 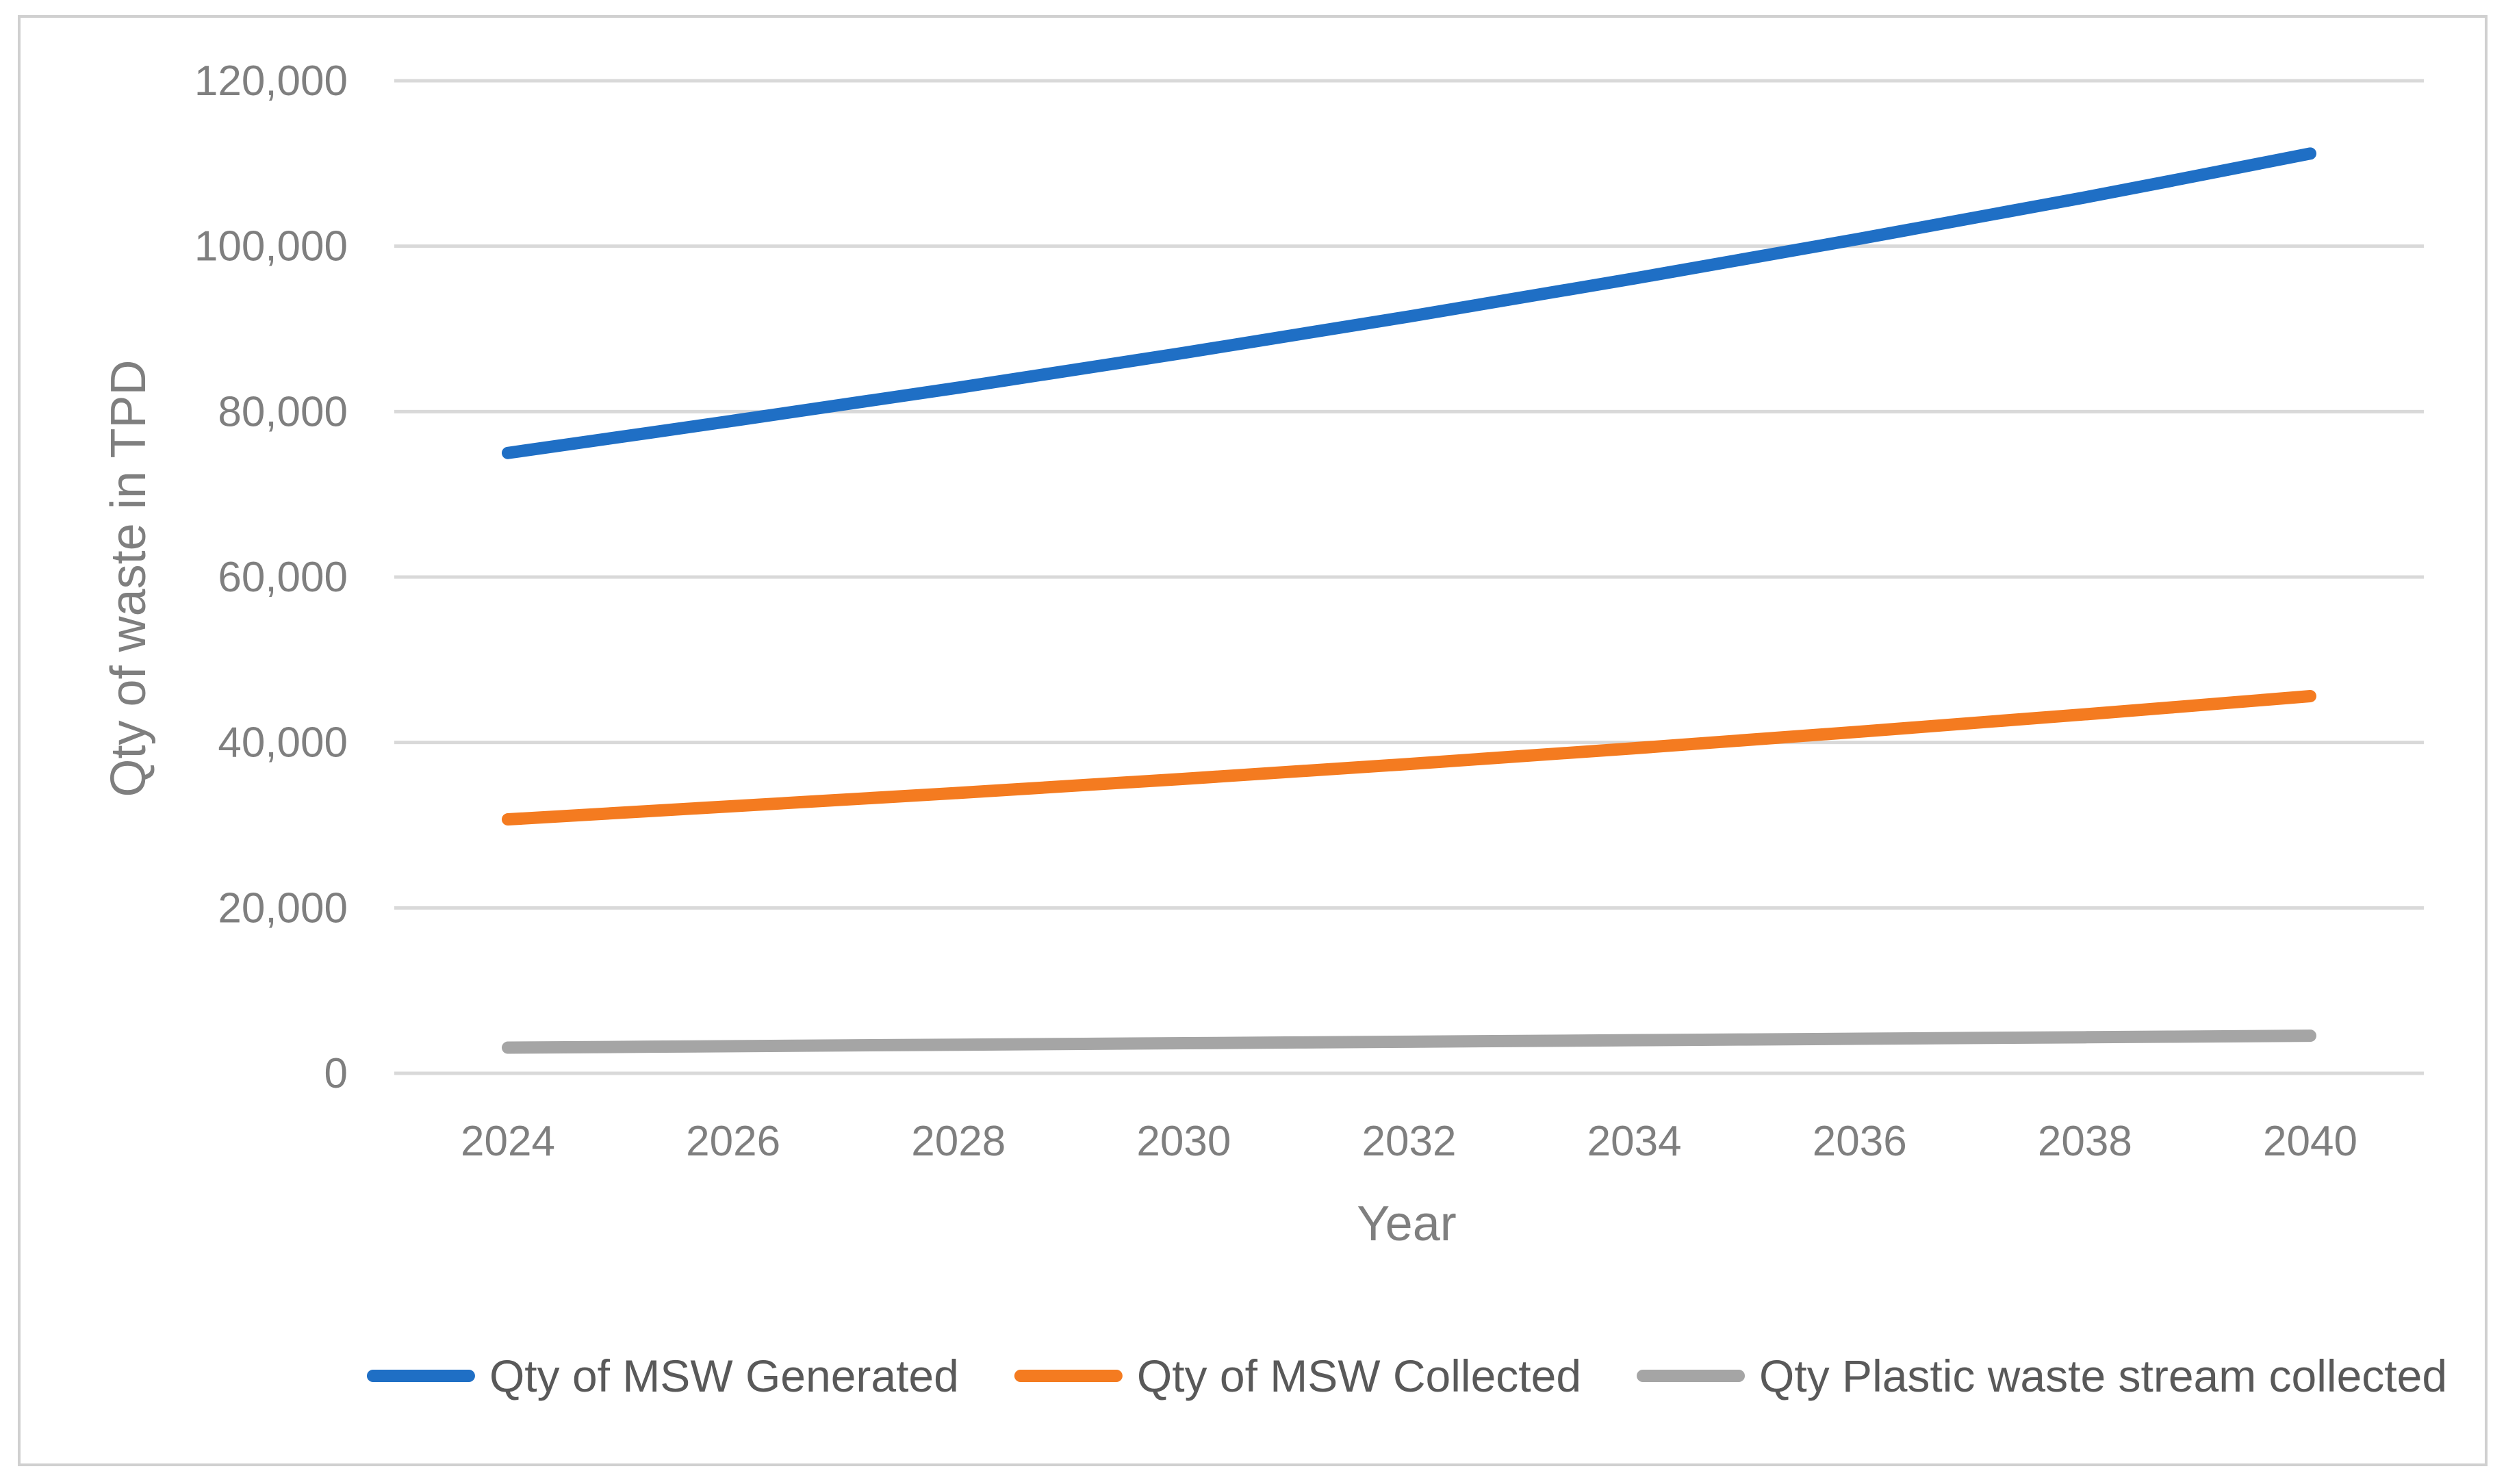 What do you see at coordinates (1184, 1141) in the screenshot?
I see `x-tick-label-2030: 2030` at bounding box center [1184, 1141].